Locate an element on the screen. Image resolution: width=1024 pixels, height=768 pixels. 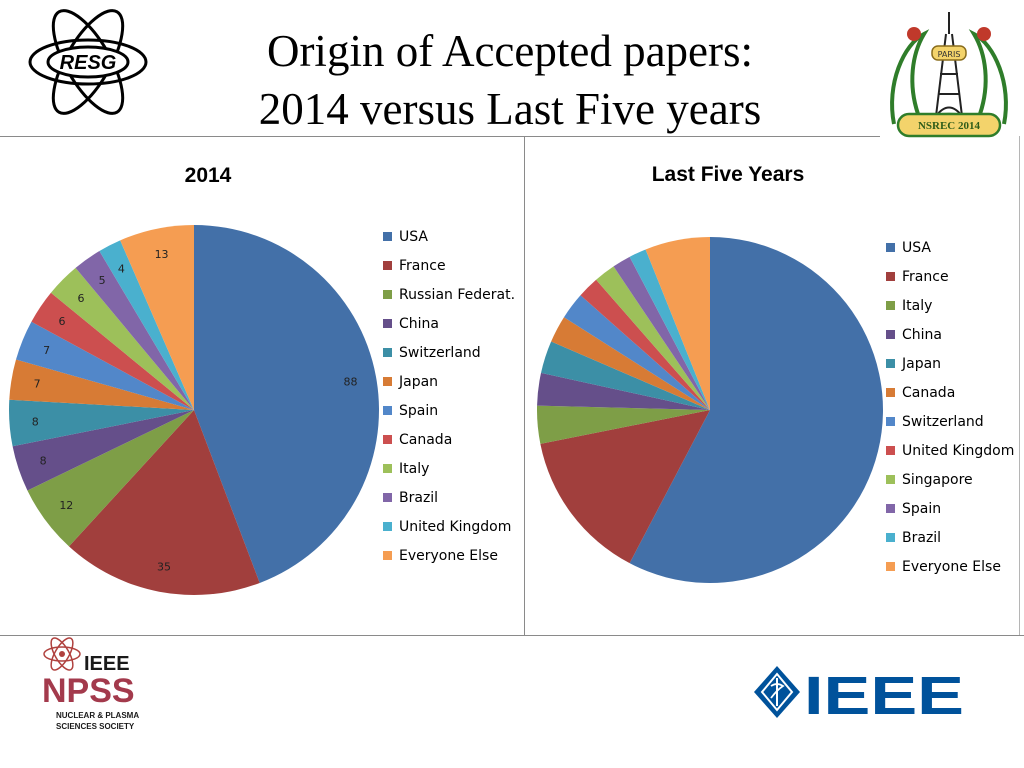
resg-logo: RESG is located at coordinates (88, 62).